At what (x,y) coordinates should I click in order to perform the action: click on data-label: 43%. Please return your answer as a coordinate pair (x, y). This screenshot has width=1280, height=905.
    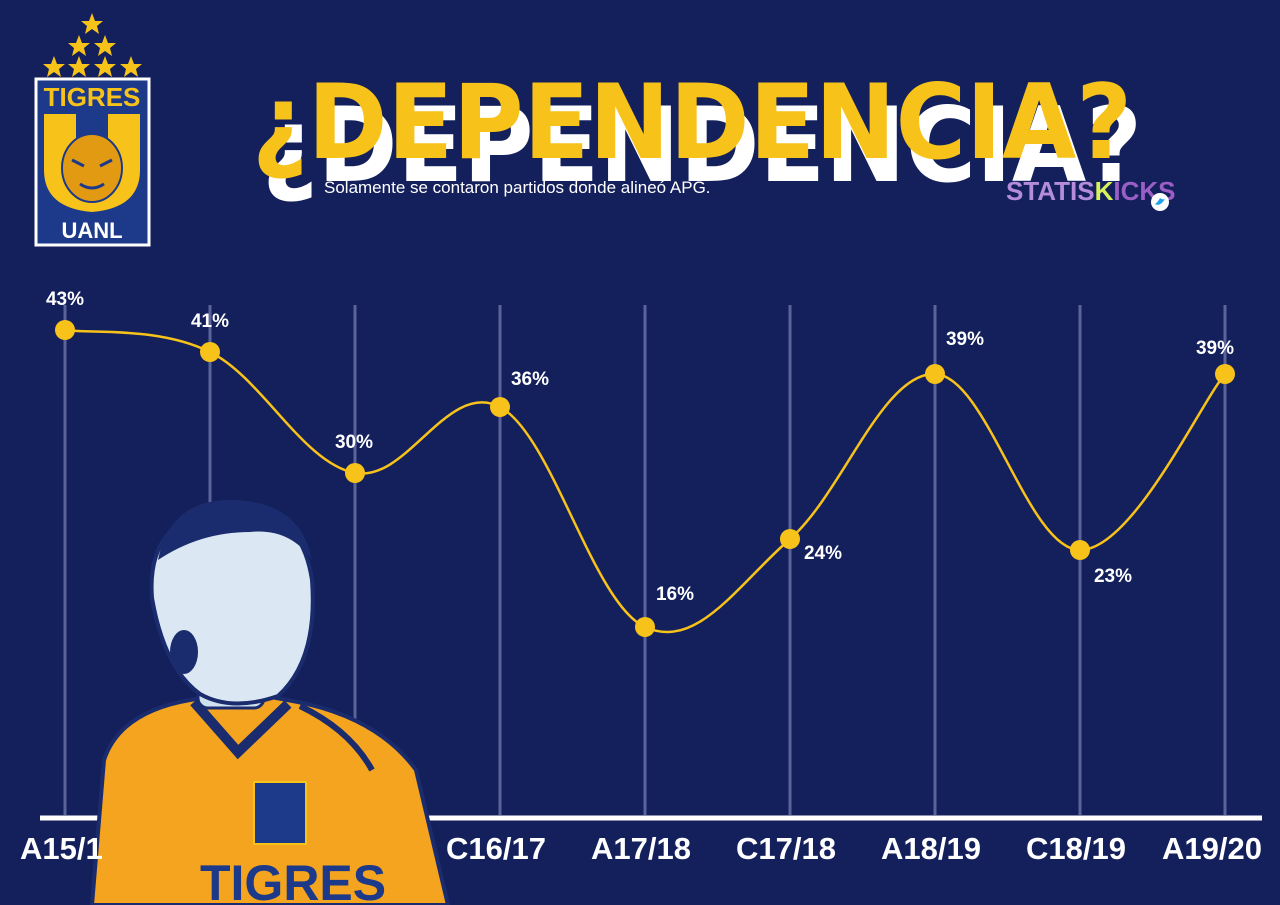
    Looking at the image, I should click on (65, 299).